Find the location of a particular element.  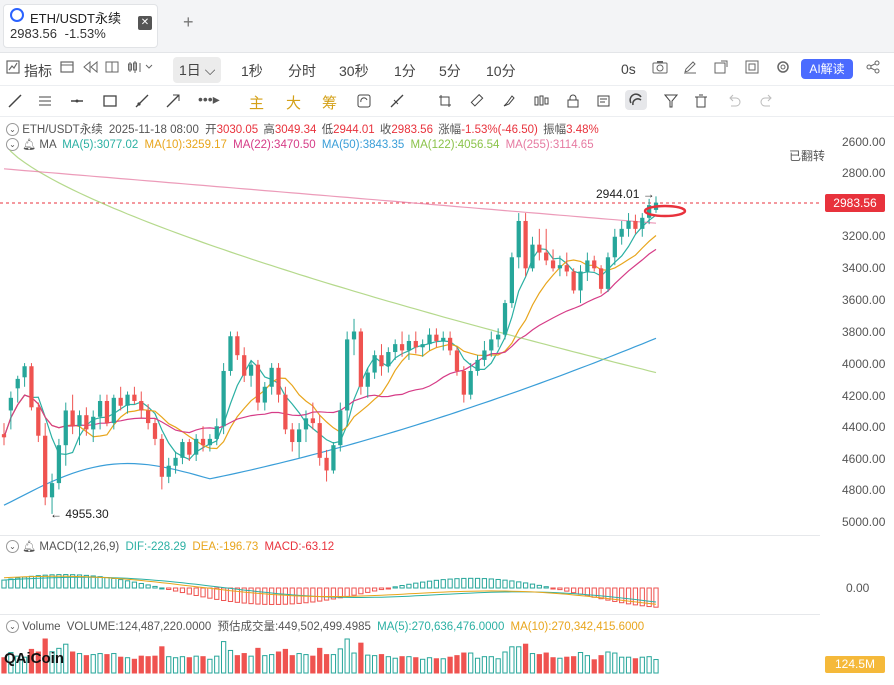

volume-ma10: MA(10):270,342,415.6000 is located at coordinates (577, 627).